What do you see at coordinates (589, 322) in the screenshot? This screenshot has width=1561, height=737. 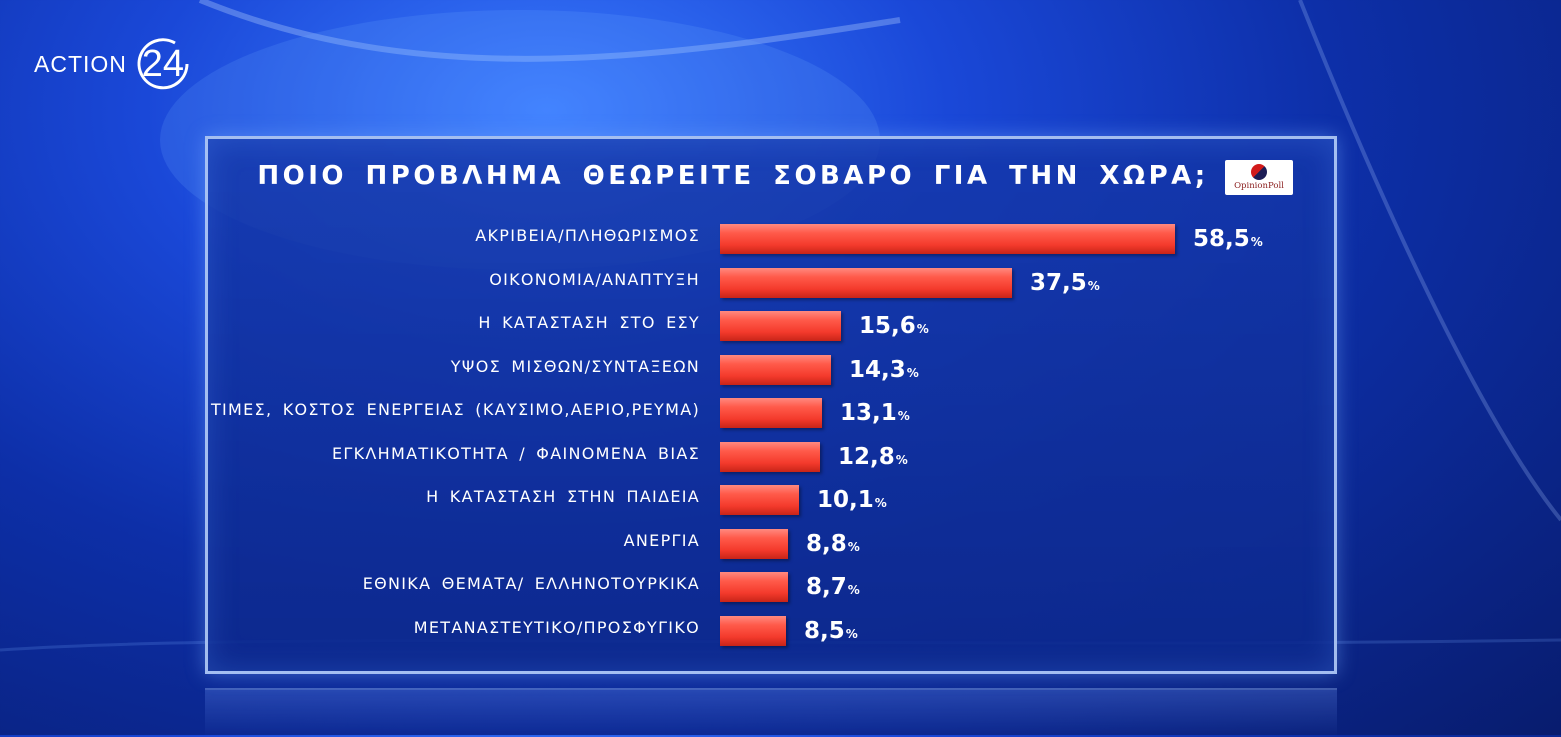 I see `category-label: Η ΚΑΤΑΣΤΑΣΗ ΣΤΟ ΕΣΥ` at bounding box center [589, 322].